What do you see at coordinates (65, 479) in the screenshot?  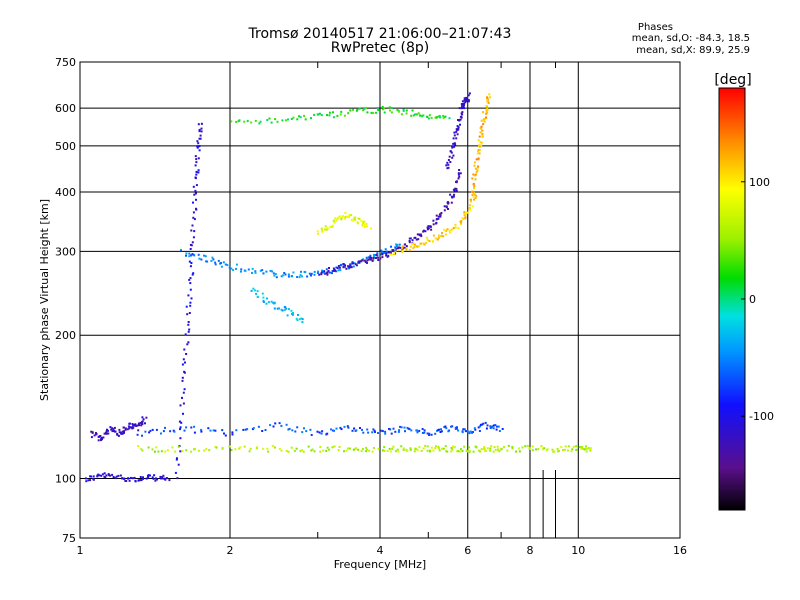 I see `y-tick-label: 100` at bounding box center [65, 479].